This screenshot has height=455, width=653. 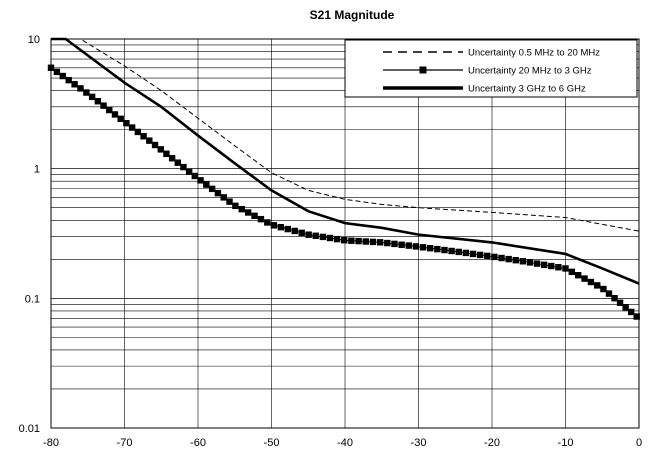 I want to click on legend-label: Uncertainty 3 GHz to 6 GHz, so click(x=527, y=89).